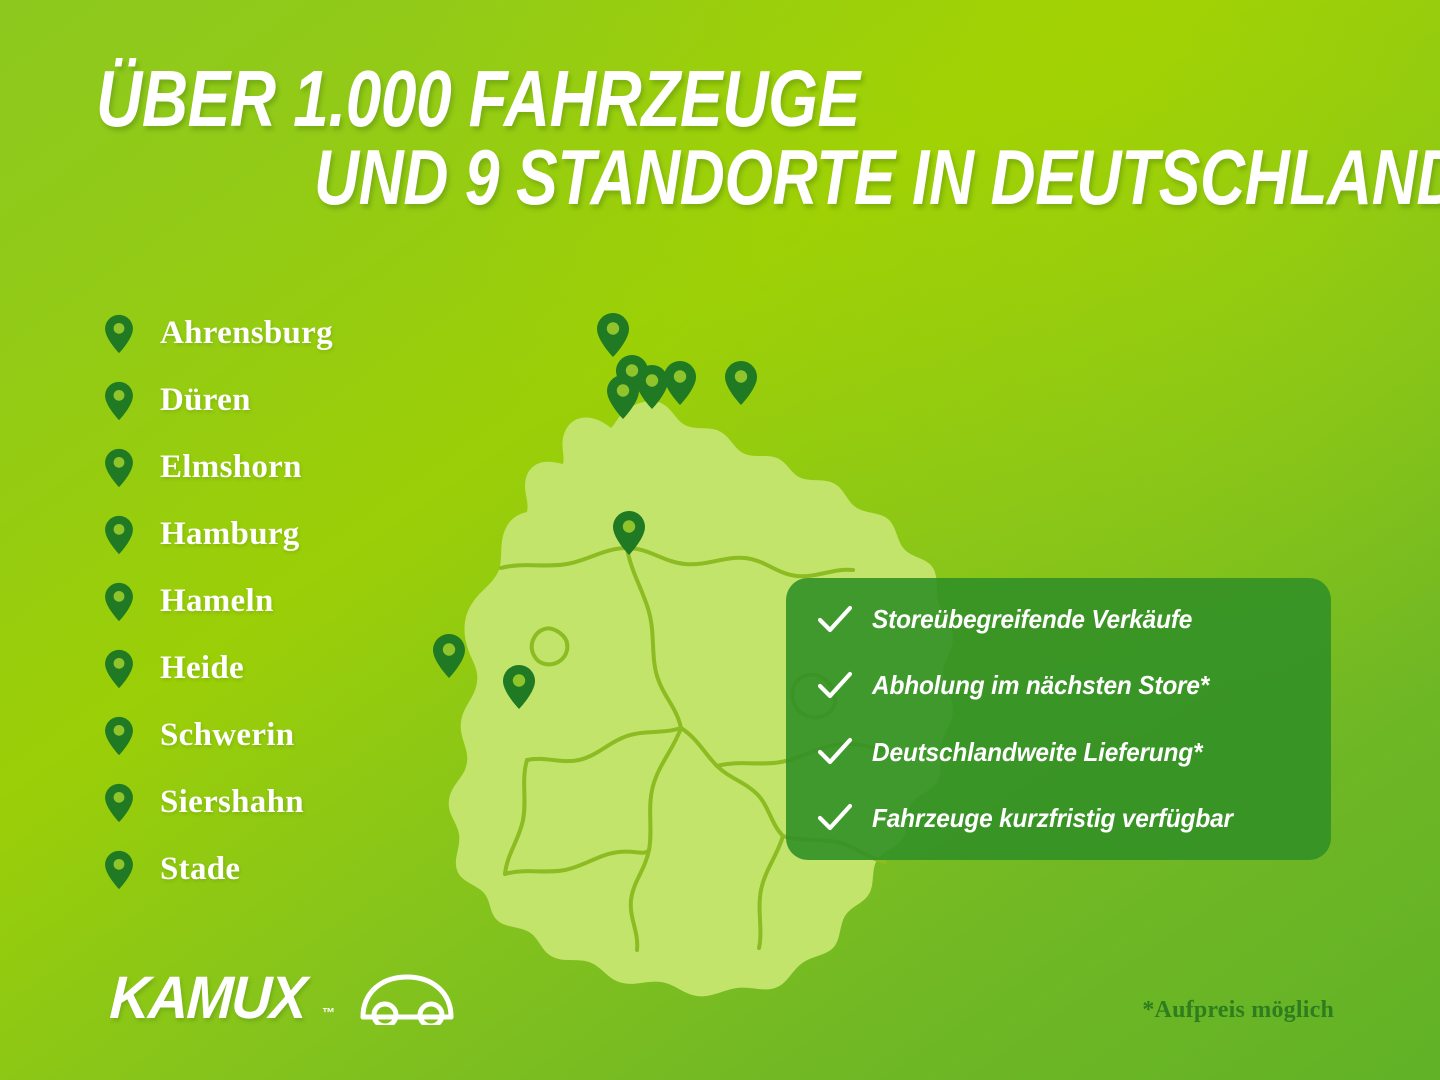  What do you see at coordinates (877, 176) in the screenshot?
I see `headline-line-2: UND 9 STANDORTE IN DEUTSCHLAND` at bounding box center [877, 176].